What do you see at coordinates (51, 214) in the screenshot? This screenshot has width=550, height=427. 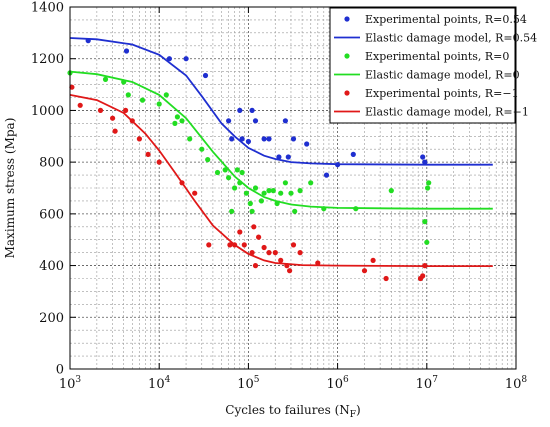 I see `y-tick-label: 600` at bounding box center [51, 214].